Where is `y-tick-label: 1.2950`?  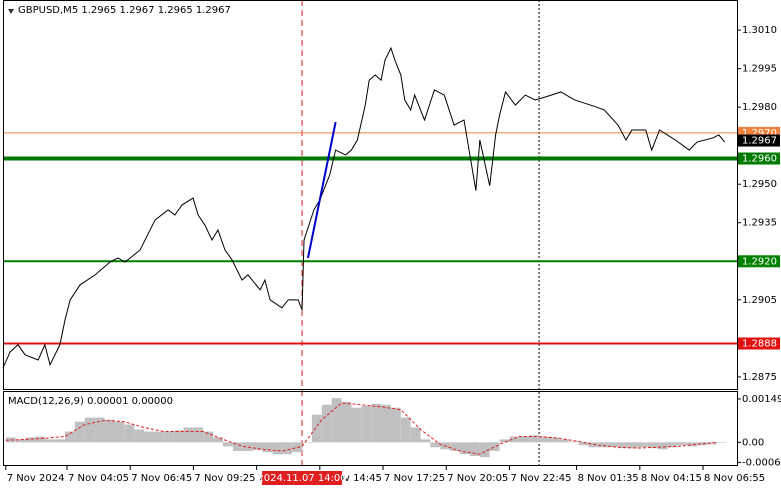 y-tick-label: 1.2950 is located at coordinates (759, 184).